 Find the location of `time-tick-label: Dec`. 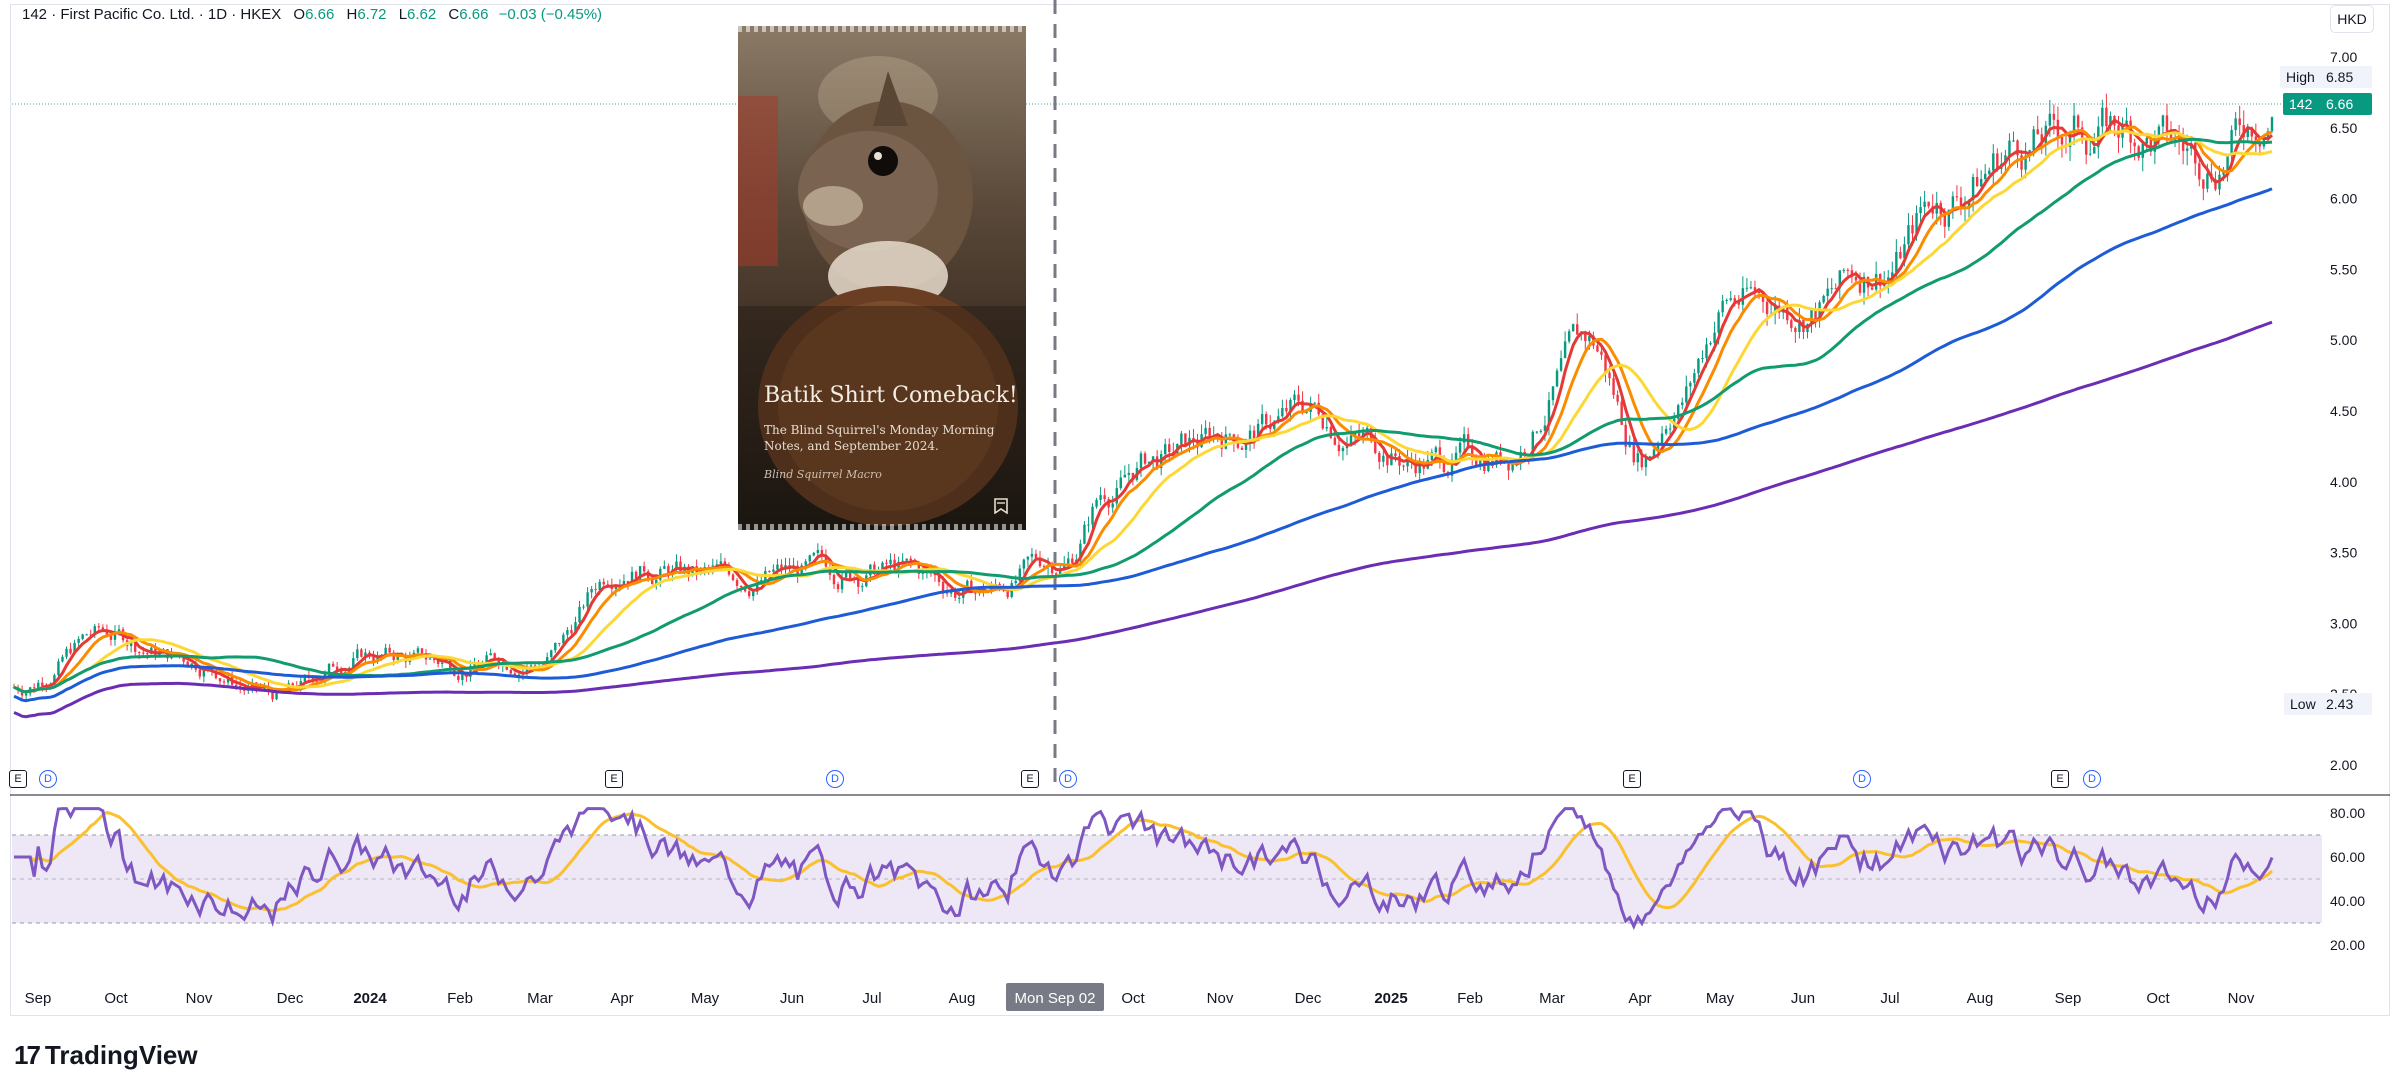

time-tick-label: Dec is located at coordinates (1308, 998).